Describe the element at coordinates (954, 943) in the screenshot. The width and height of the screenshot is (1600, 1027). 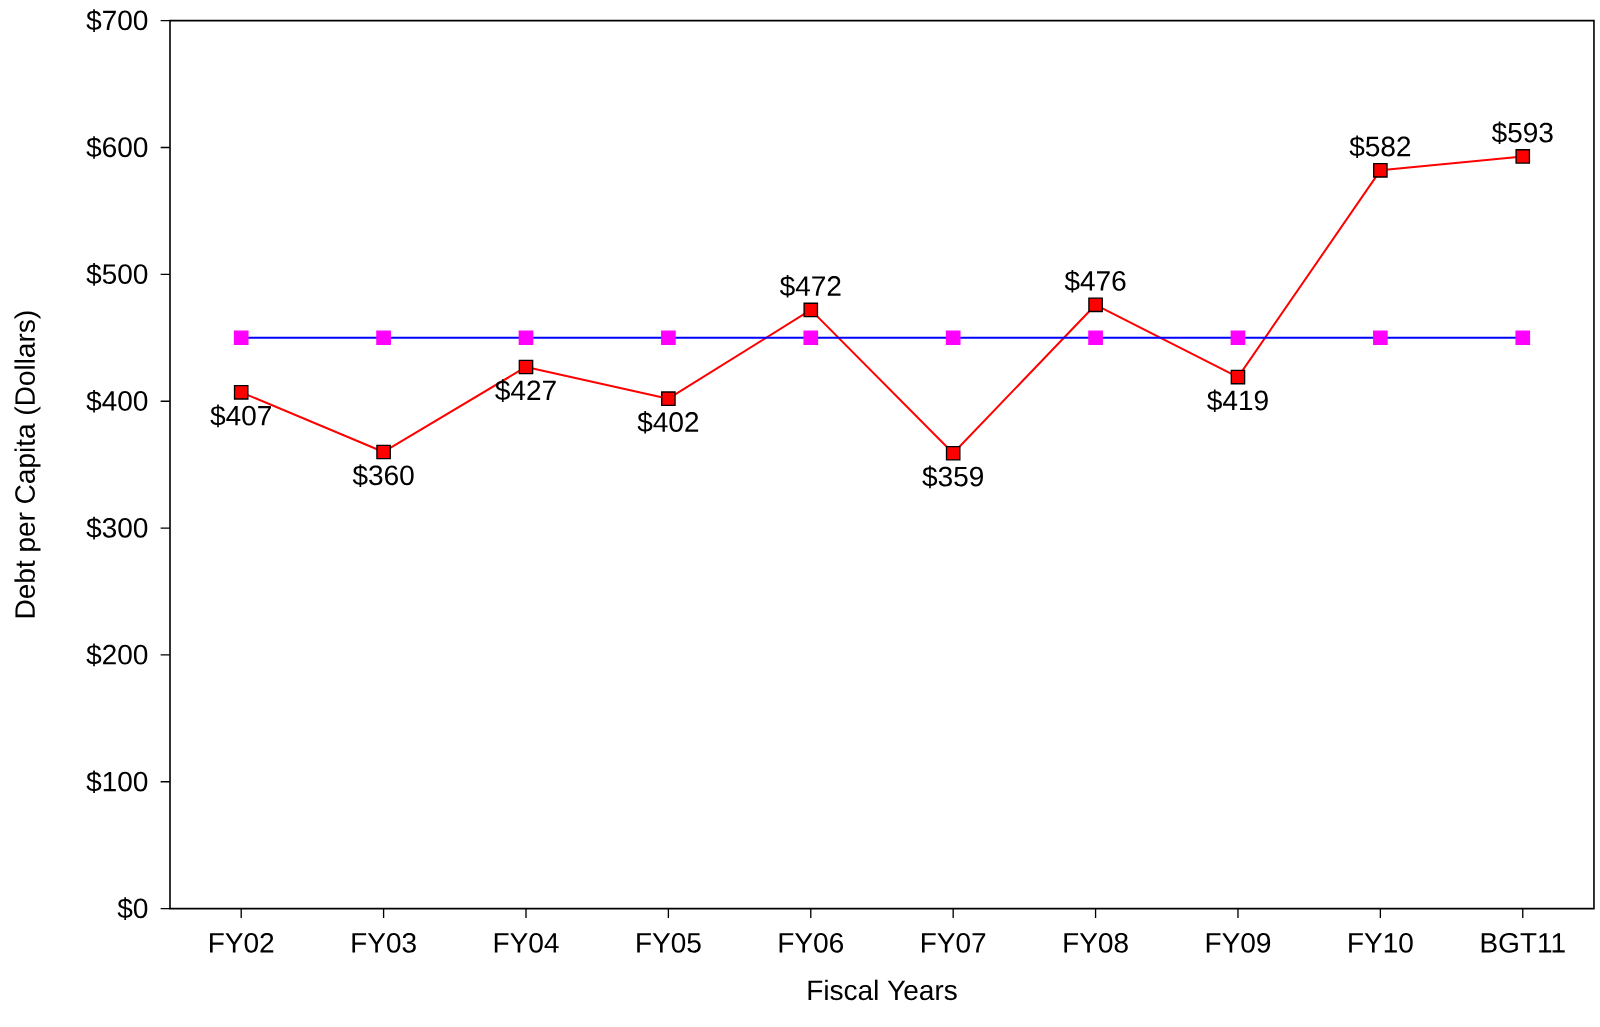
I see `x-tick-label: FY07` at that location.